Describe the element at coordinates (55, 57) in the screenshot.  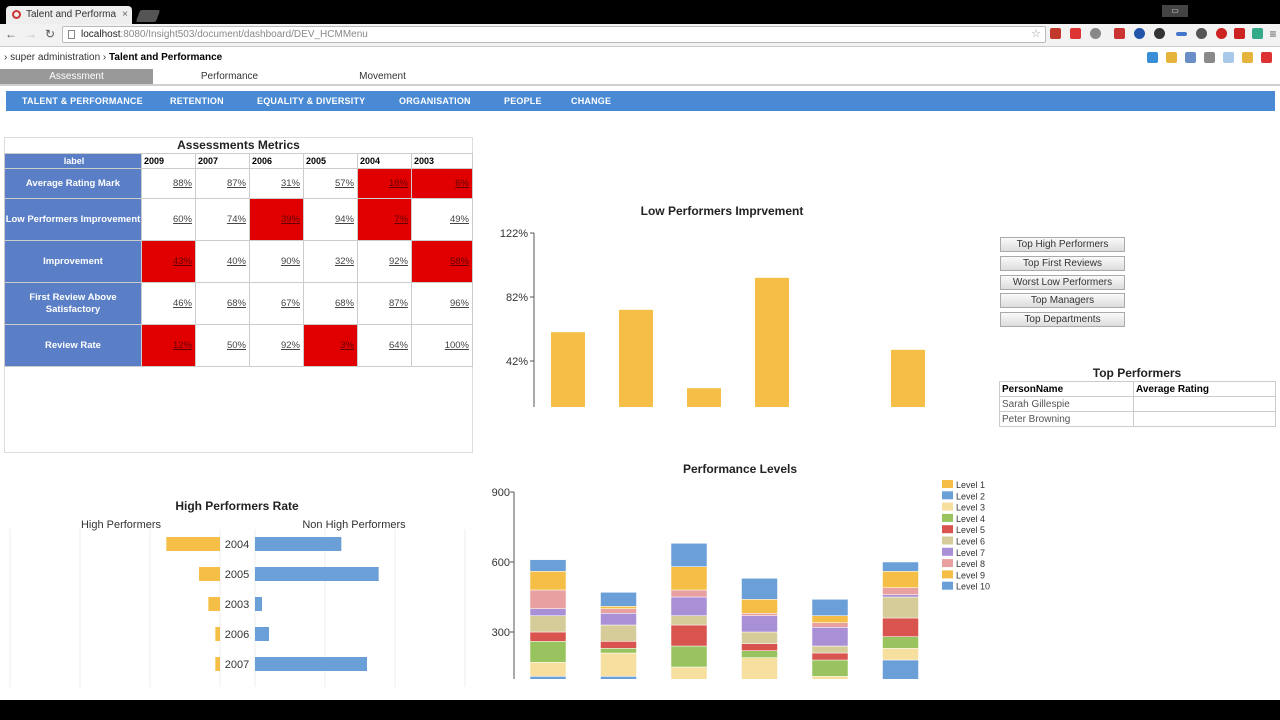
I see `breadcrumb-root: super administration` at that location.